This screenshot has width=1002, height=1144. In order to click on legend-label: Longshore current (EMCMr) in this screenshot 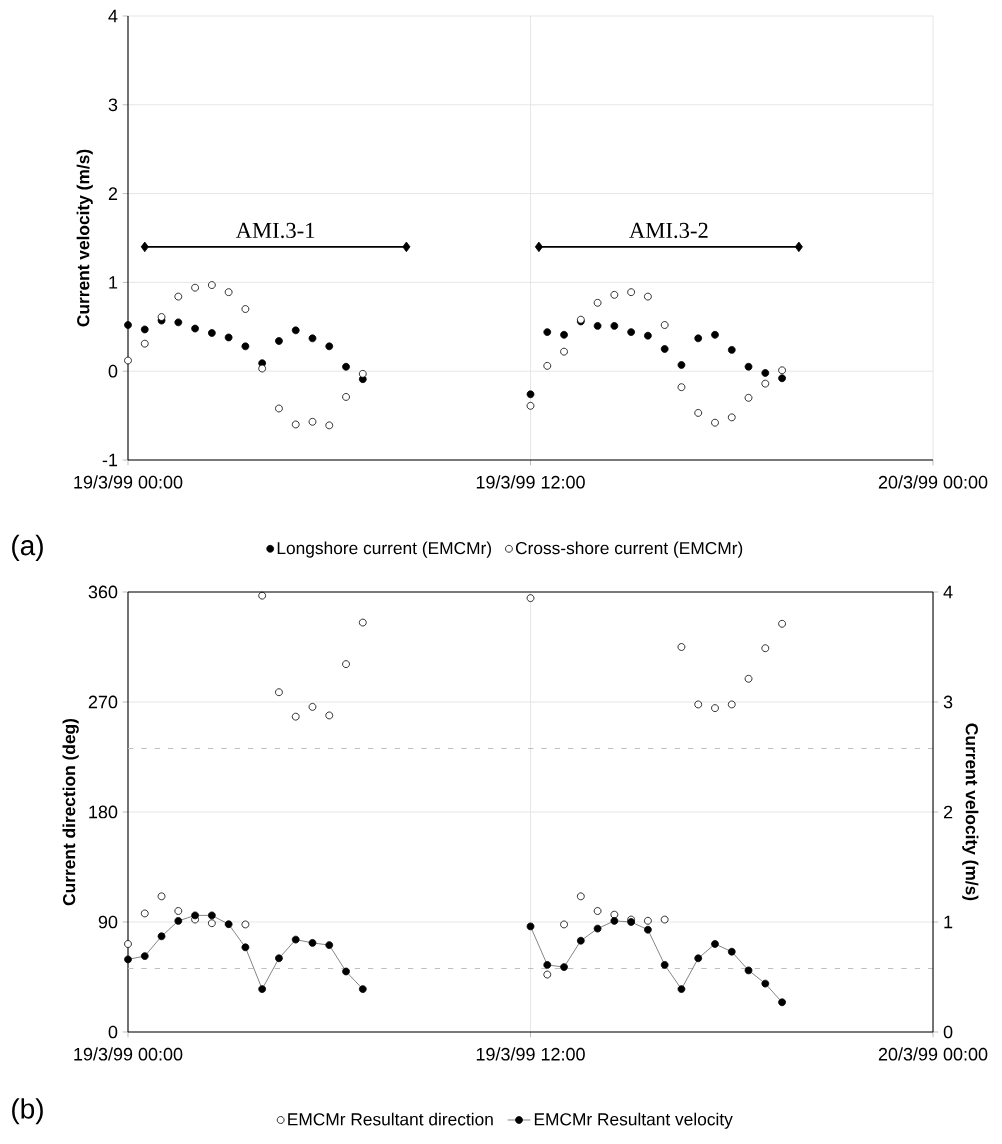, I will do `click(384, 549)`.